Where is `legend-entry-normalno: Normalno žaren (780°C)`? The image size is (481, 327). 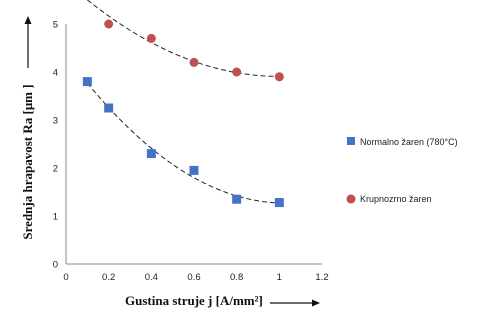 legend-entry-normalno: Normalno žaren (780°C) is located at coordinates (402, 142).